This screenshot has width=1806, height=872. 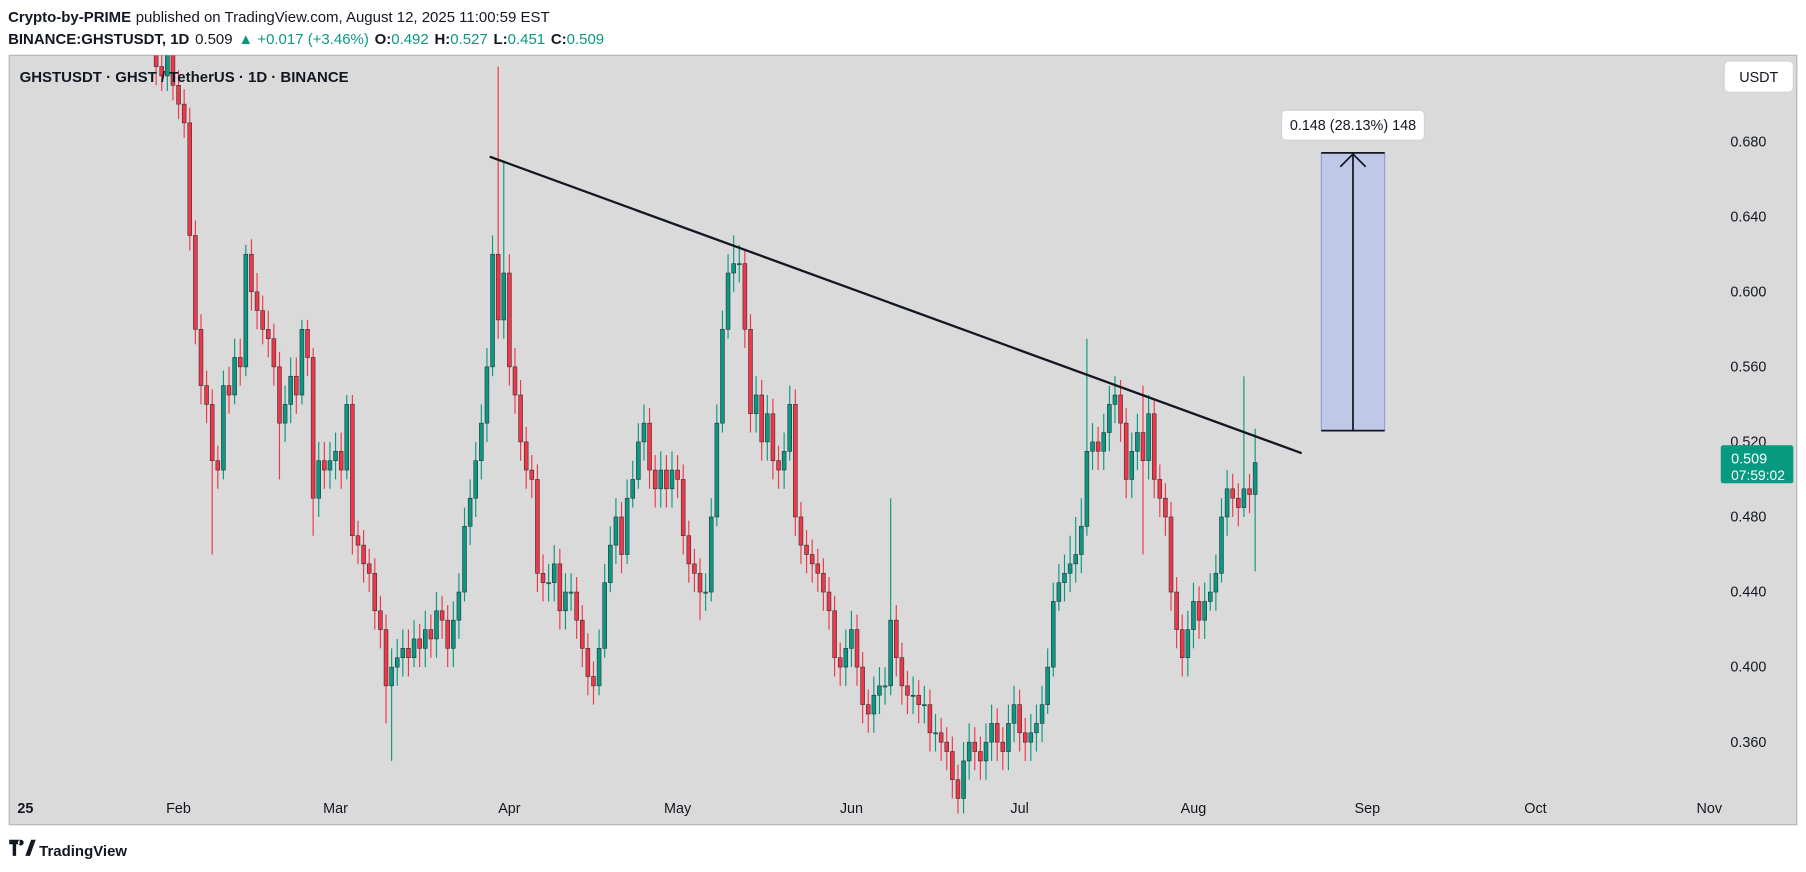 I want to click on ohlc-value: 0.451, so click(x=526, y=39).